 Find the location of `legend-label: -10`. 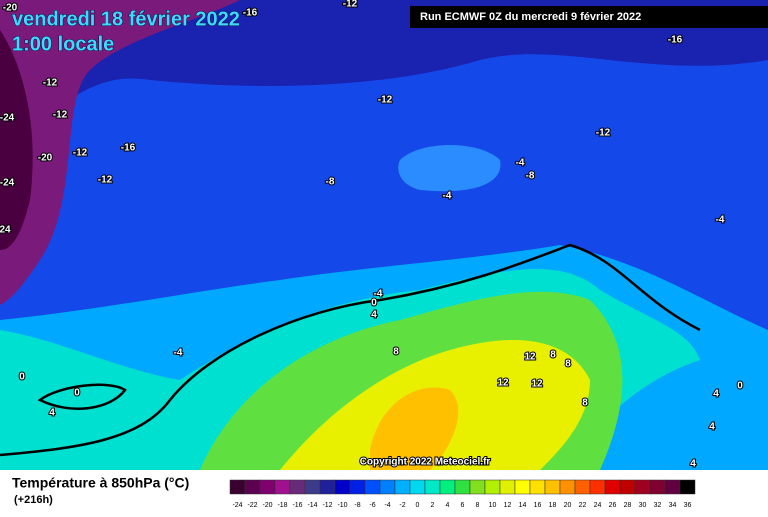

legend-label: -10 is located at coordinates (342, 505).